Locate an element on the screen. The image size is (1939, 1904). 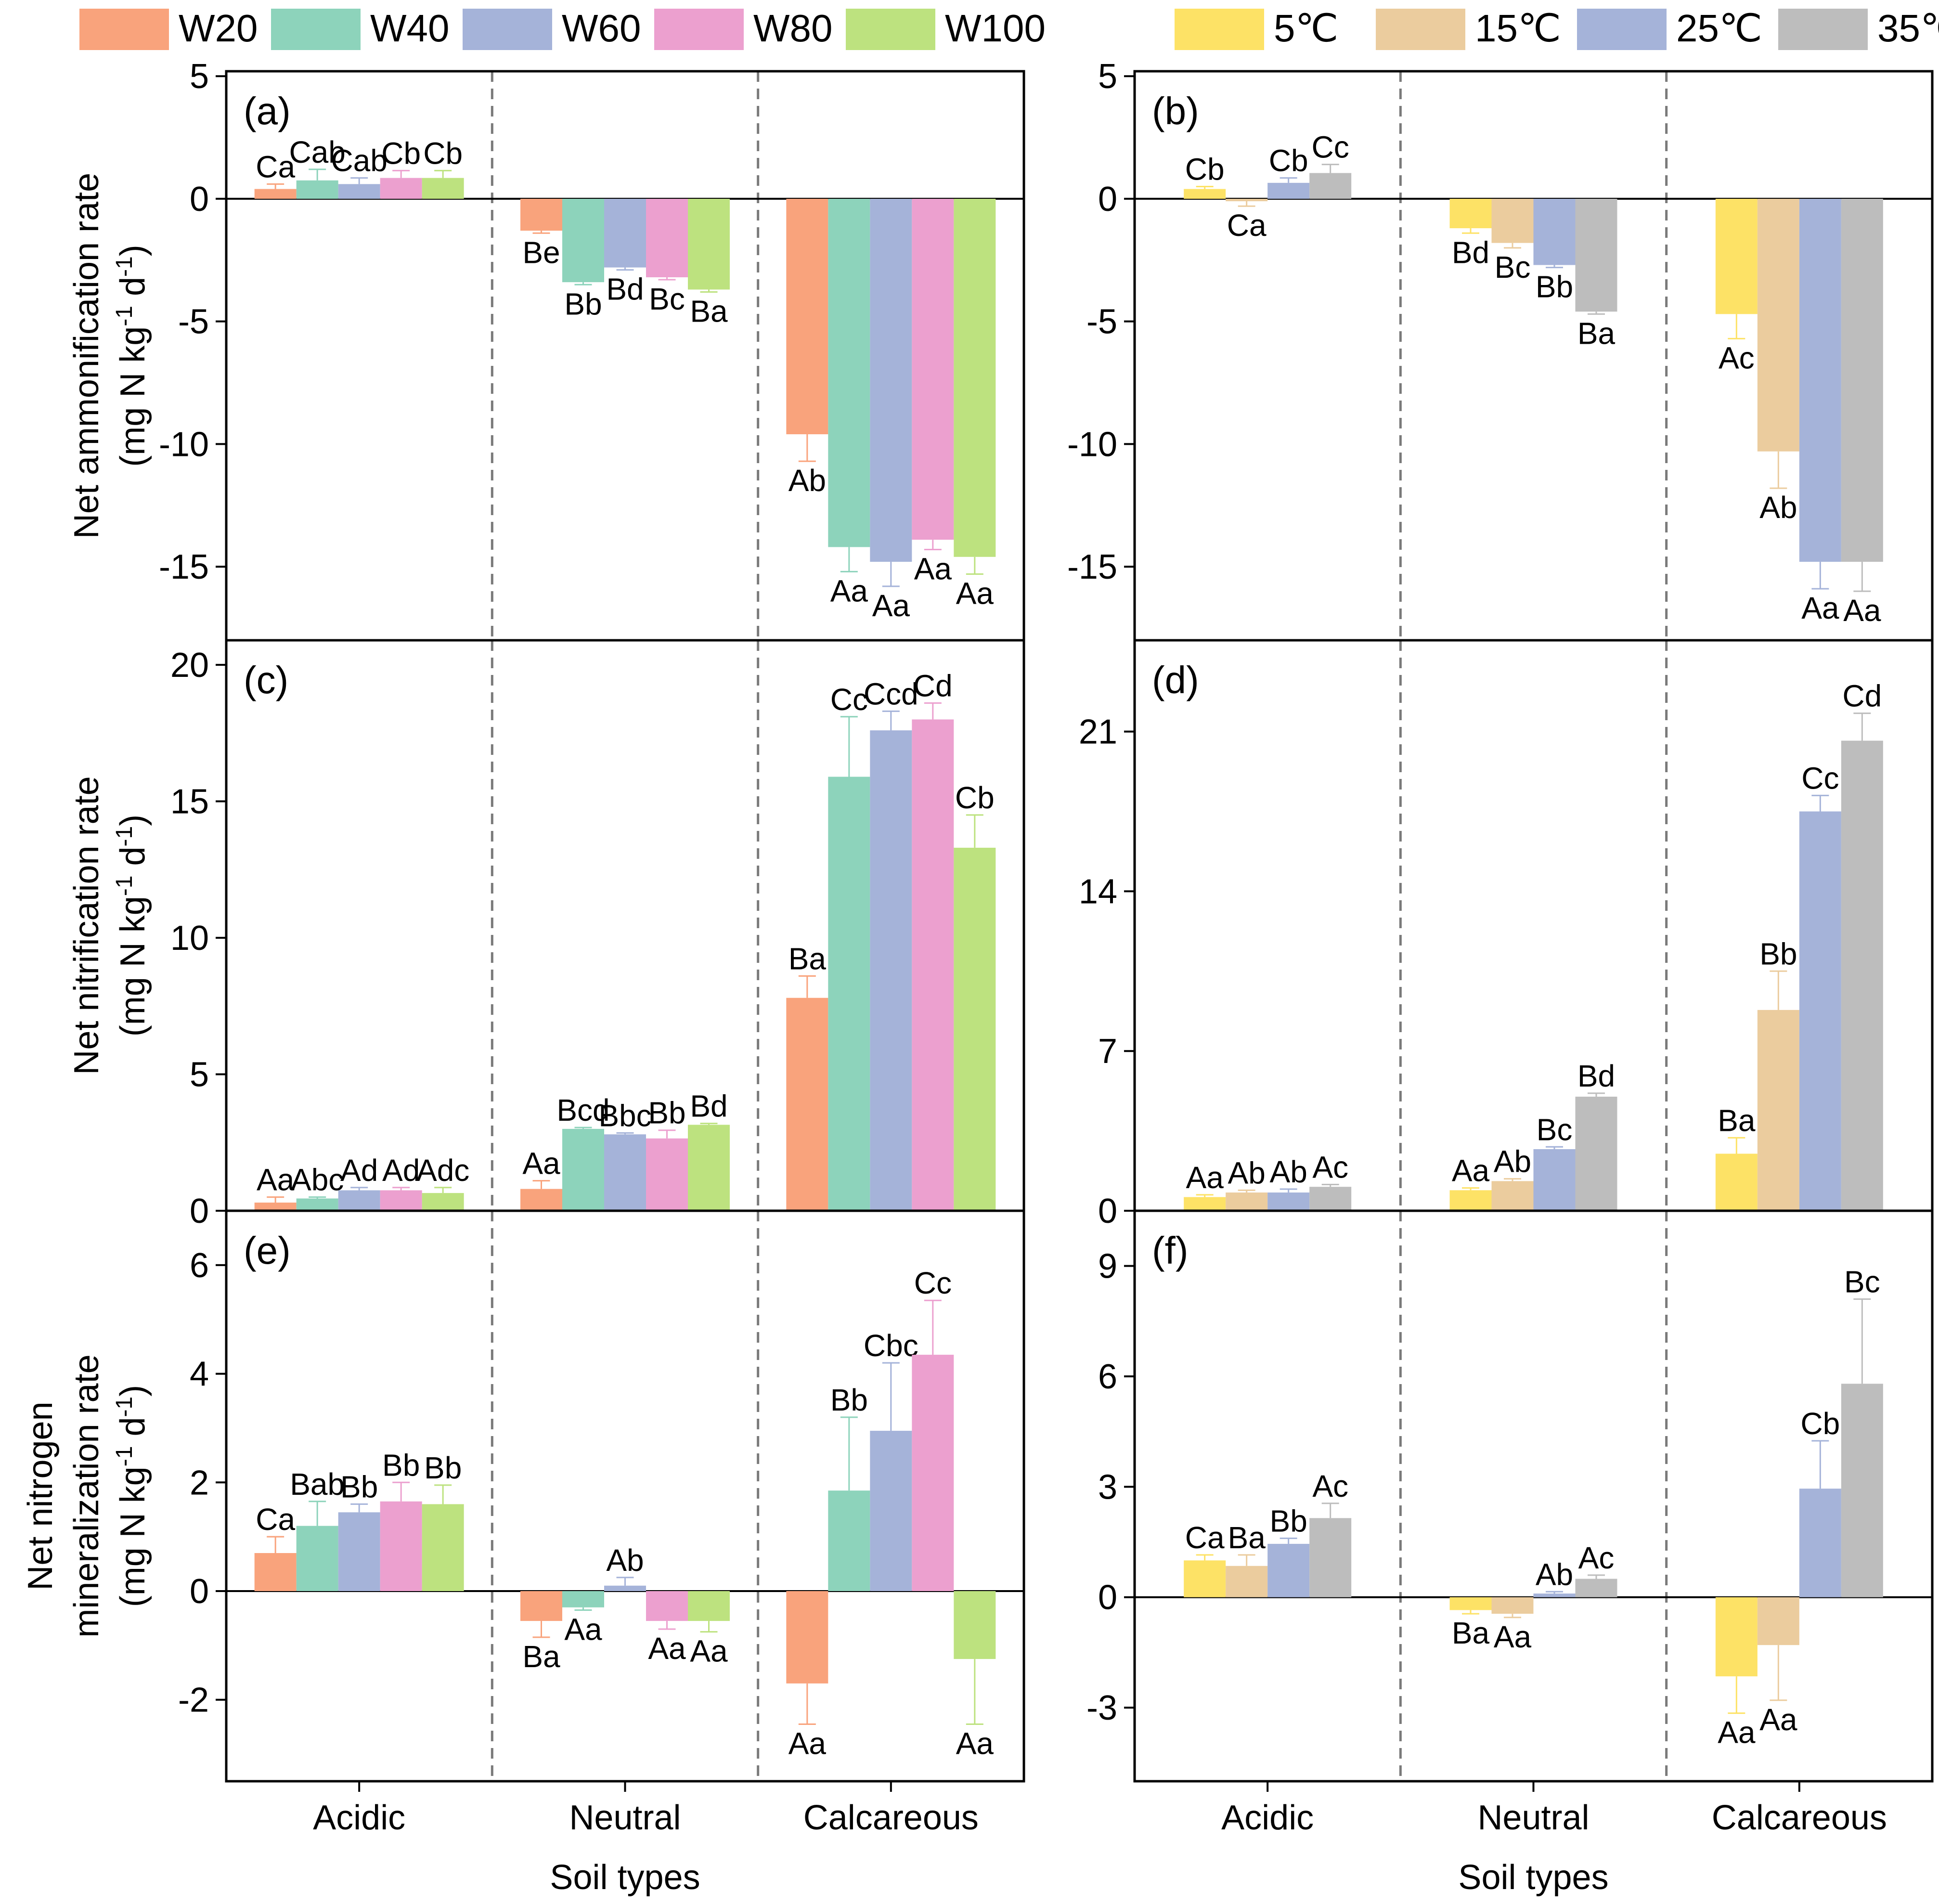
bar-label: Ad is located at coordinates (359, 1170).